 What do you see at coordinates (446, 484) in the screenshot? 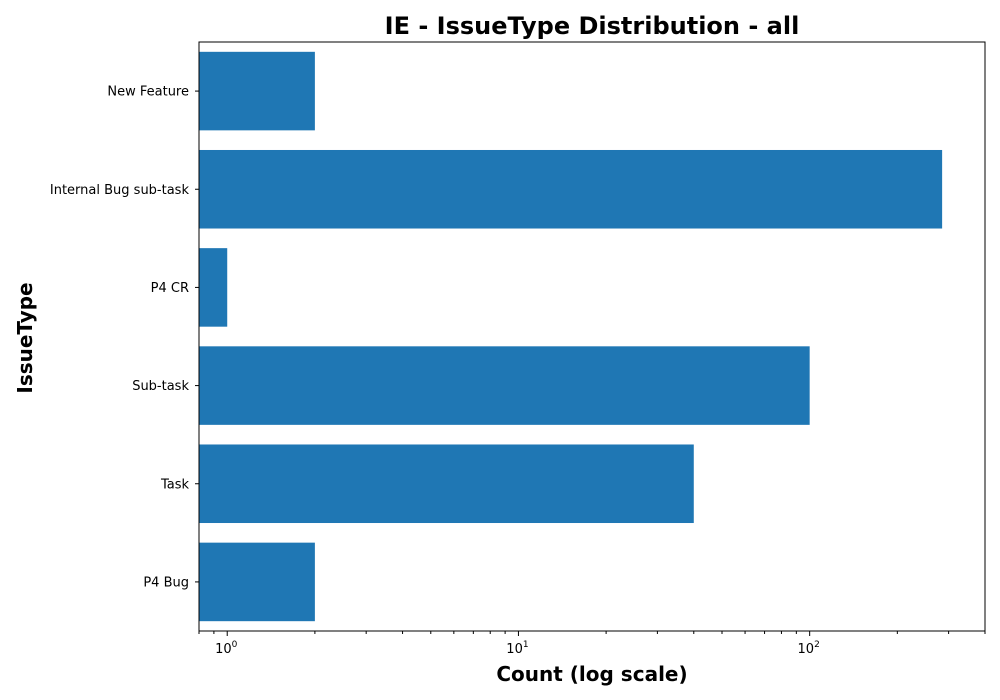
I see `bar-task` at bounding box center [446, 484].